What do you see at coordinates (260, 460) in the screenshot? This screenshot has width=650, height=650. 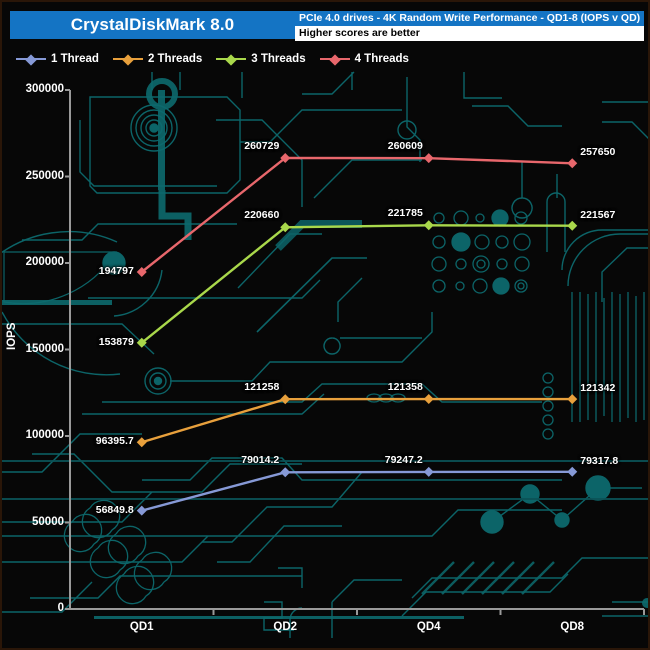 I see `data-label: 79014.2` at bounding box center [260, 460].